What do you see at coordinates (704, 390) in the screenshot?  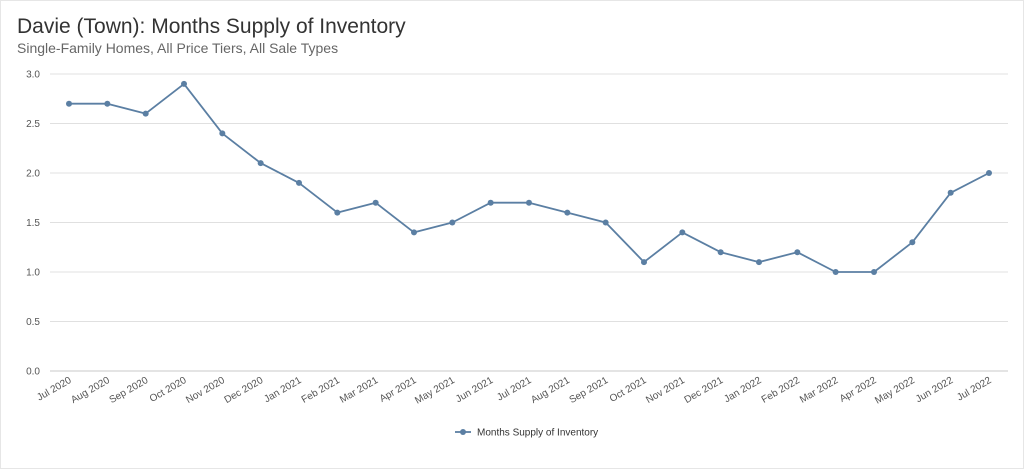 I see `x-tick-label: Dec 2021` at bounding box center [704, 390].